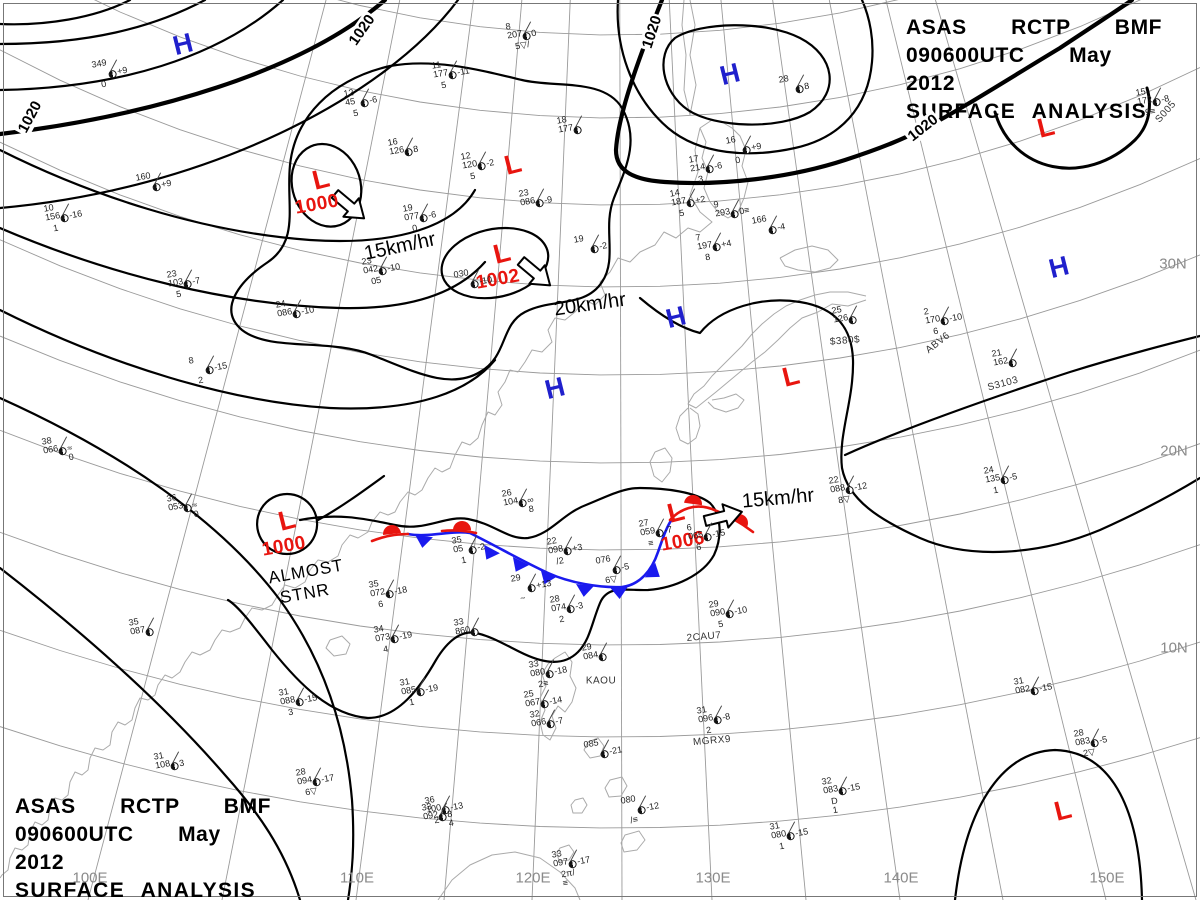 The image size is (1200, 900). What do you see at coordinates (579, 606) in the screenshot?
I see `station-right-value: -3` at bounding box center [579, 606].